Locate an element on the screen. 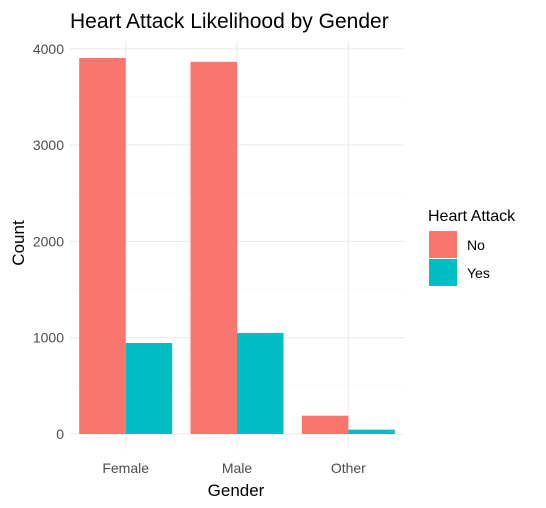 The image size is (546, 508). y-tick-label: 1000 is located at coordinates (48, 338).